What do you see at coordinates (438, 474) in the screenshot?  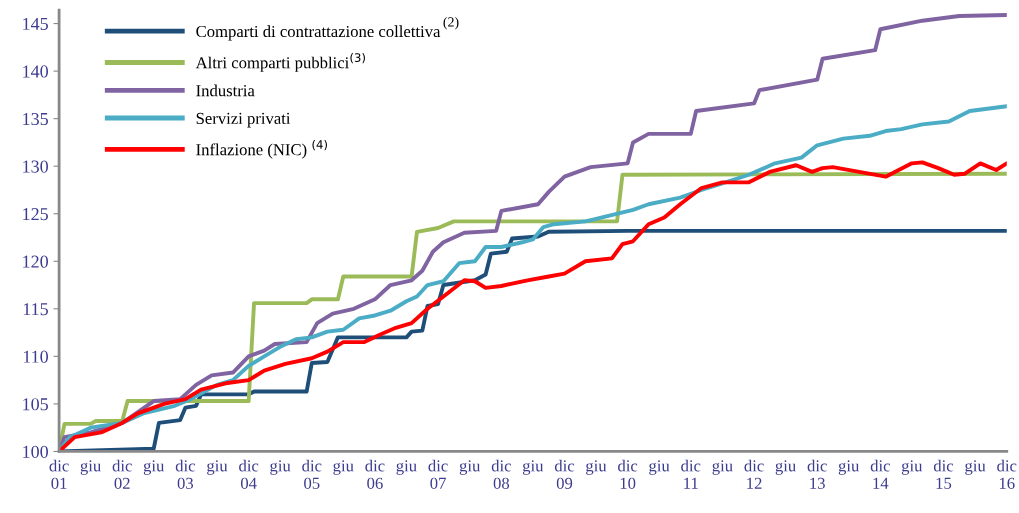 I see `x-tick-label: dic 07` at bounding box center [438, 474].